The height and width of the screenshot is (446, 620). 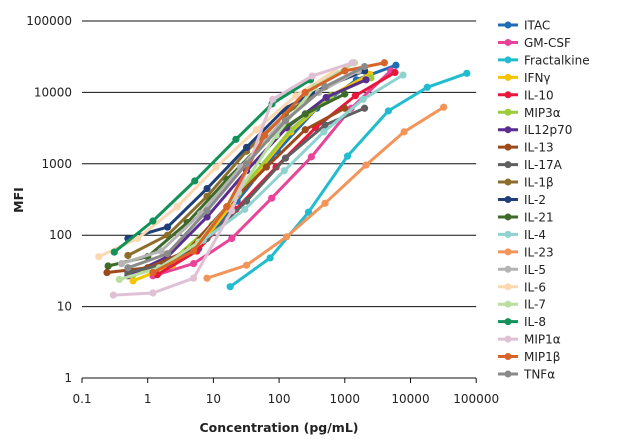 What do you see at coordinates (535, 287) in the screenshot?
I see `legend-label: IL-6` at bounding box center [535, 287].